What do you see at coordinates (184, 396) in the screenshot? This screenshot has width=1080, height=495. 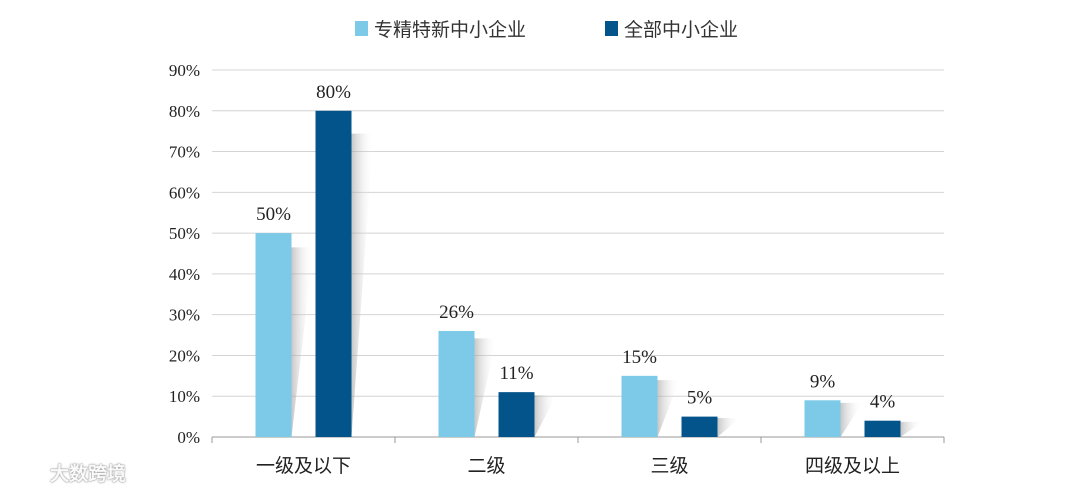 I see `y-tick-label: 10%` at bounding box center [184, 396].